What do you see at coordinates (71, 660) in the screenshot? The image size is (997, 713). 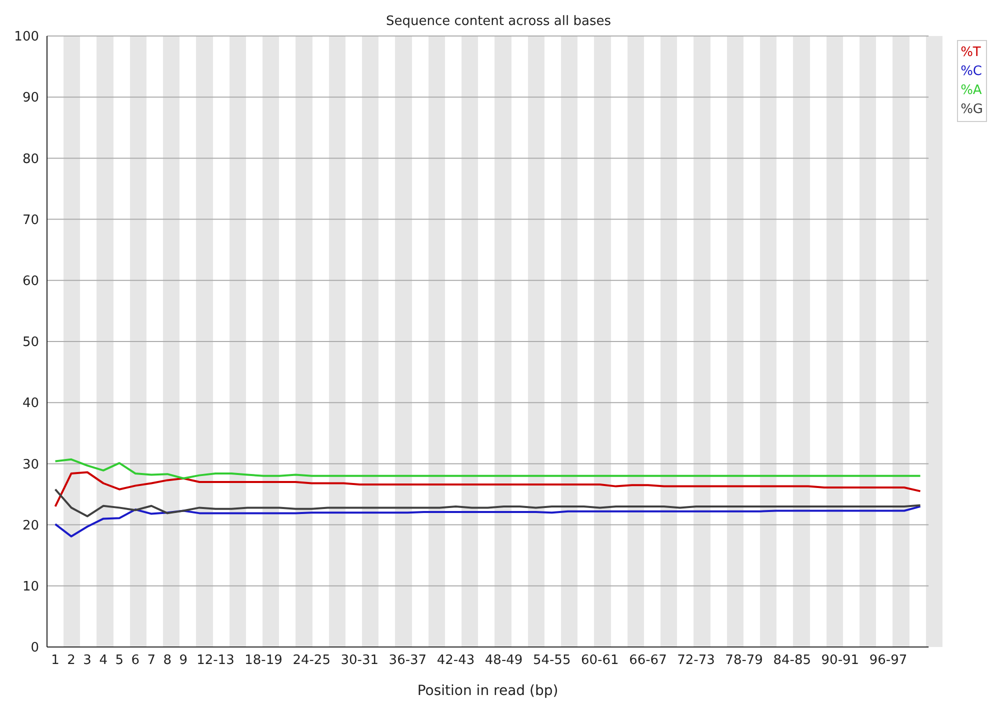 I see `x-tick-label: 2` at bounding box center [71, 660].